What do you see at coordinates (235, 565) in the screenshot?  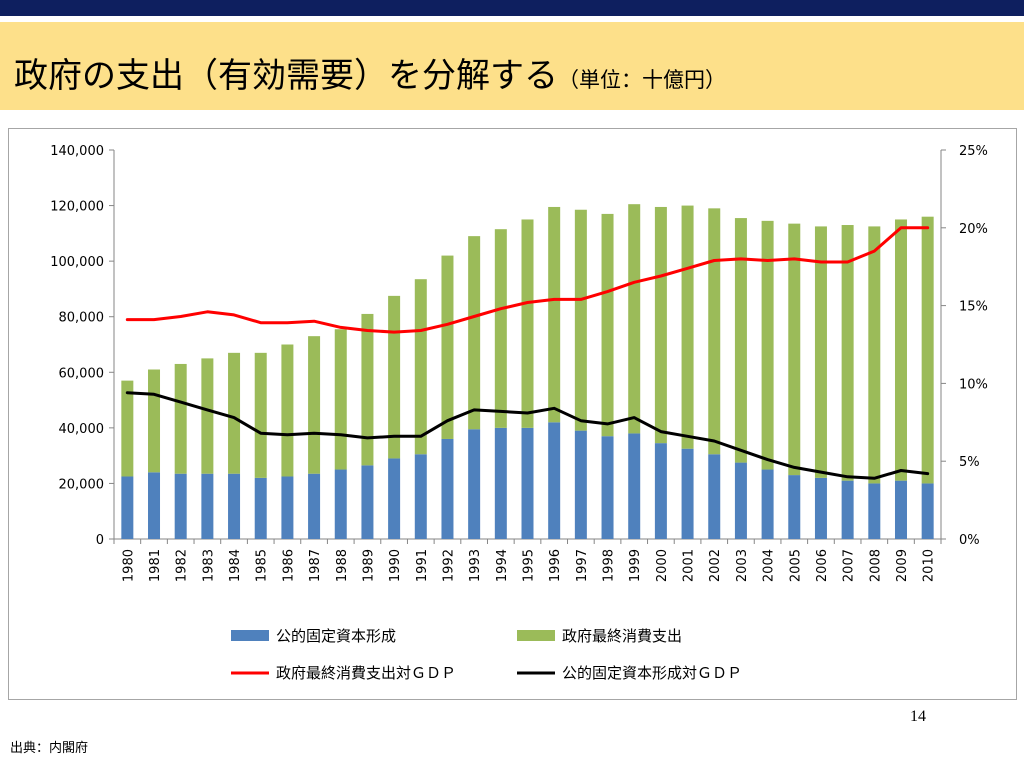 I see `x-tick-label: 1984` at bounding box center [235, 565].